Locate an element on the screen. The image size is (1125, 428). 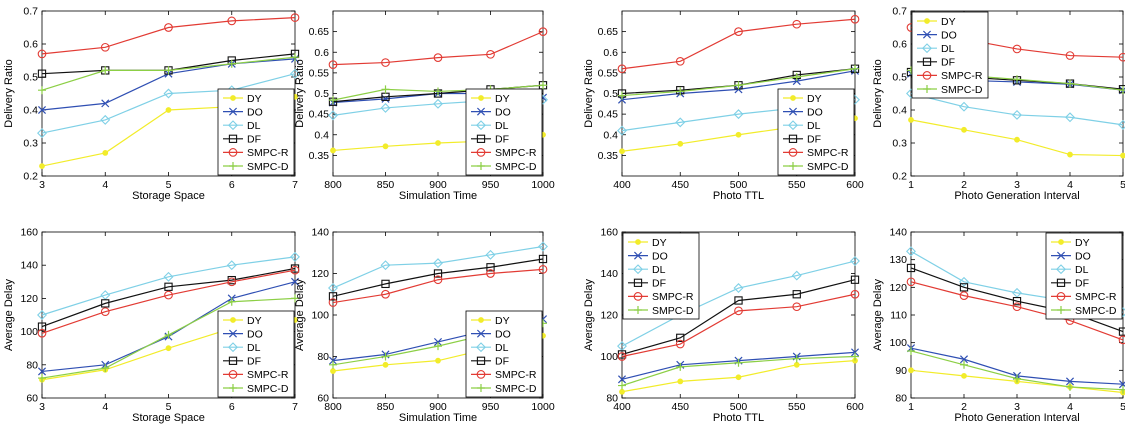
y-tick-label: 0.4 is located at coordinates (30, 111).